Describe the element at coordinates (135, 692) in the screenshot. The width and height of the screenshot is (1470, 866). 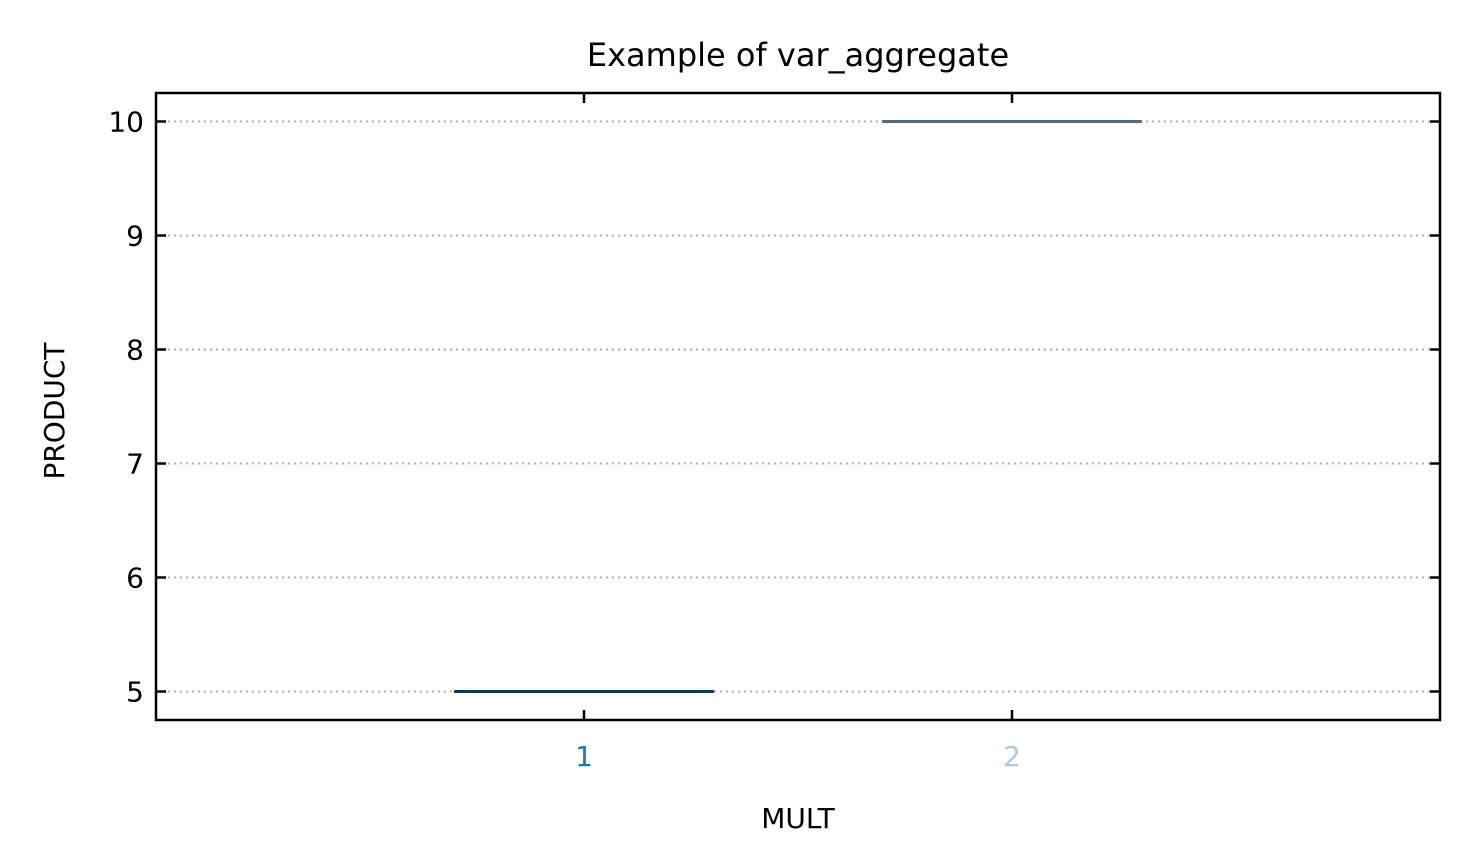
I see `y-tick-label: 5` at that location.